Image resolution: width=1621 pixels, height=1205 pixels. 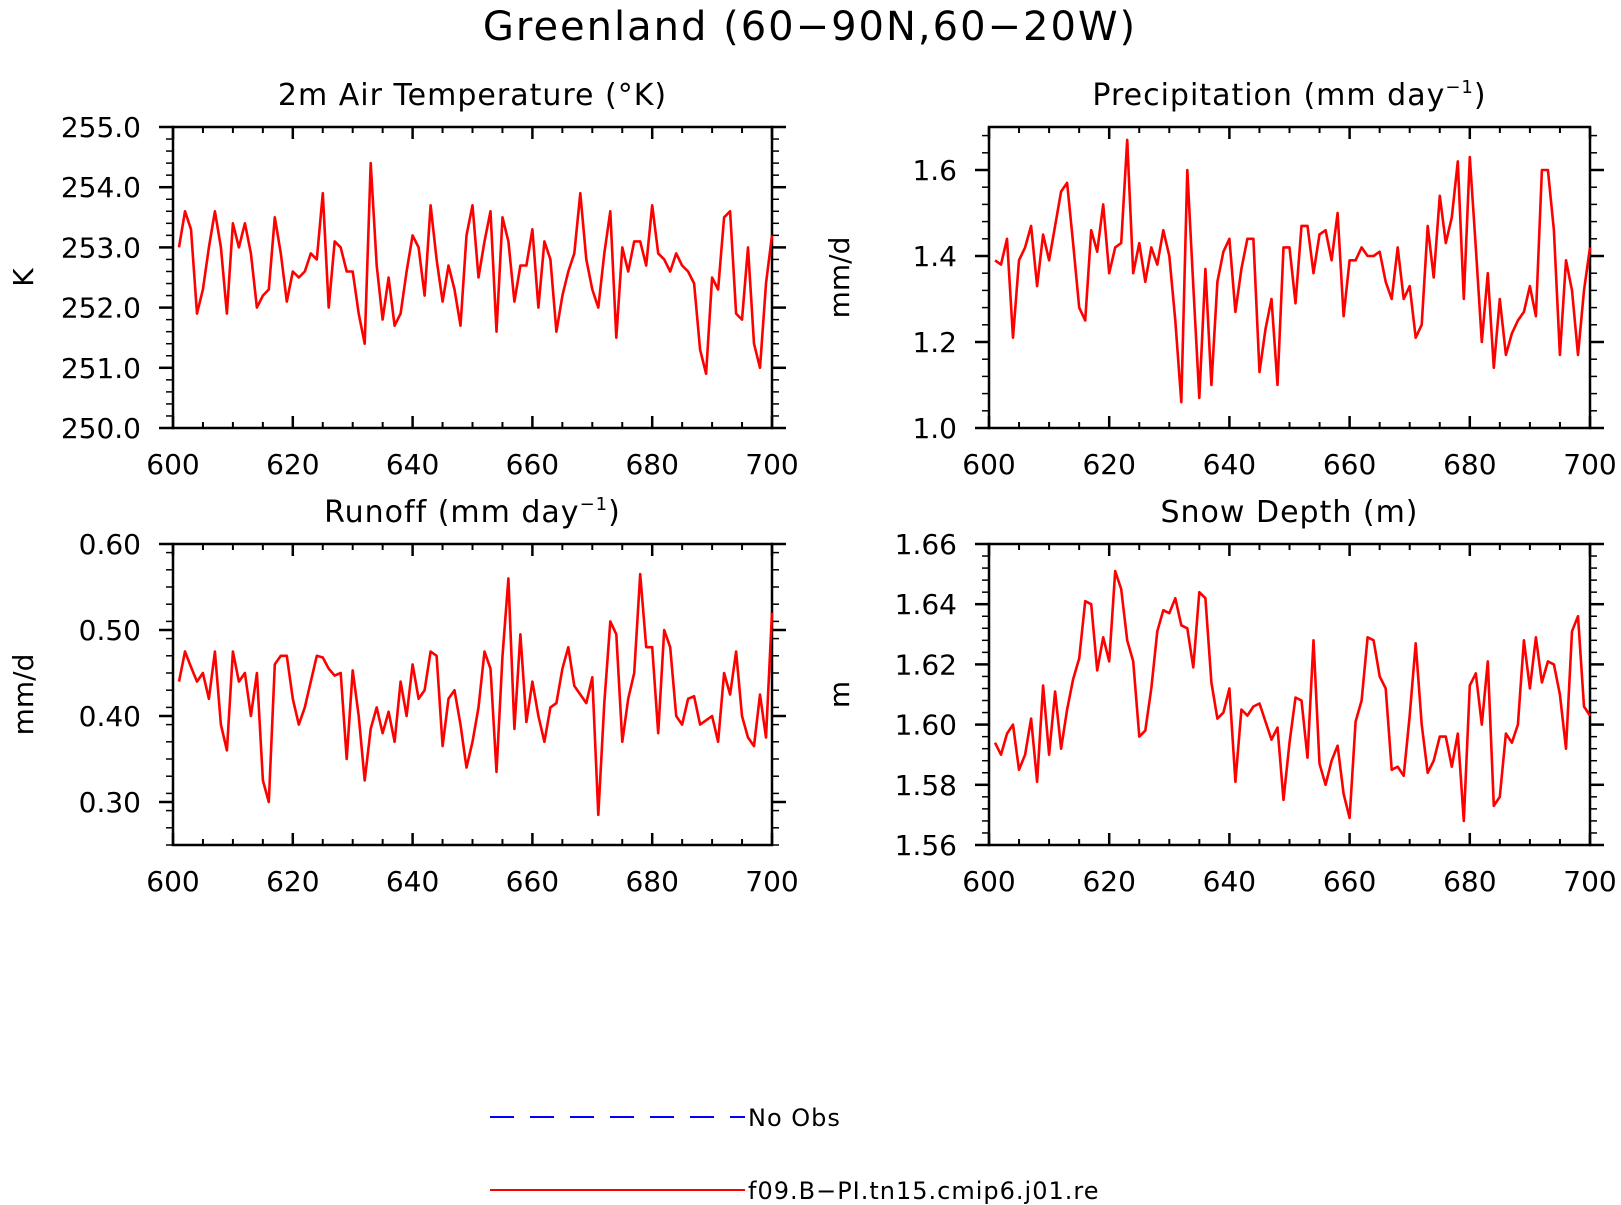 I want to click on panel-title: Snow Depth (m), so click(x=1289, y=512).